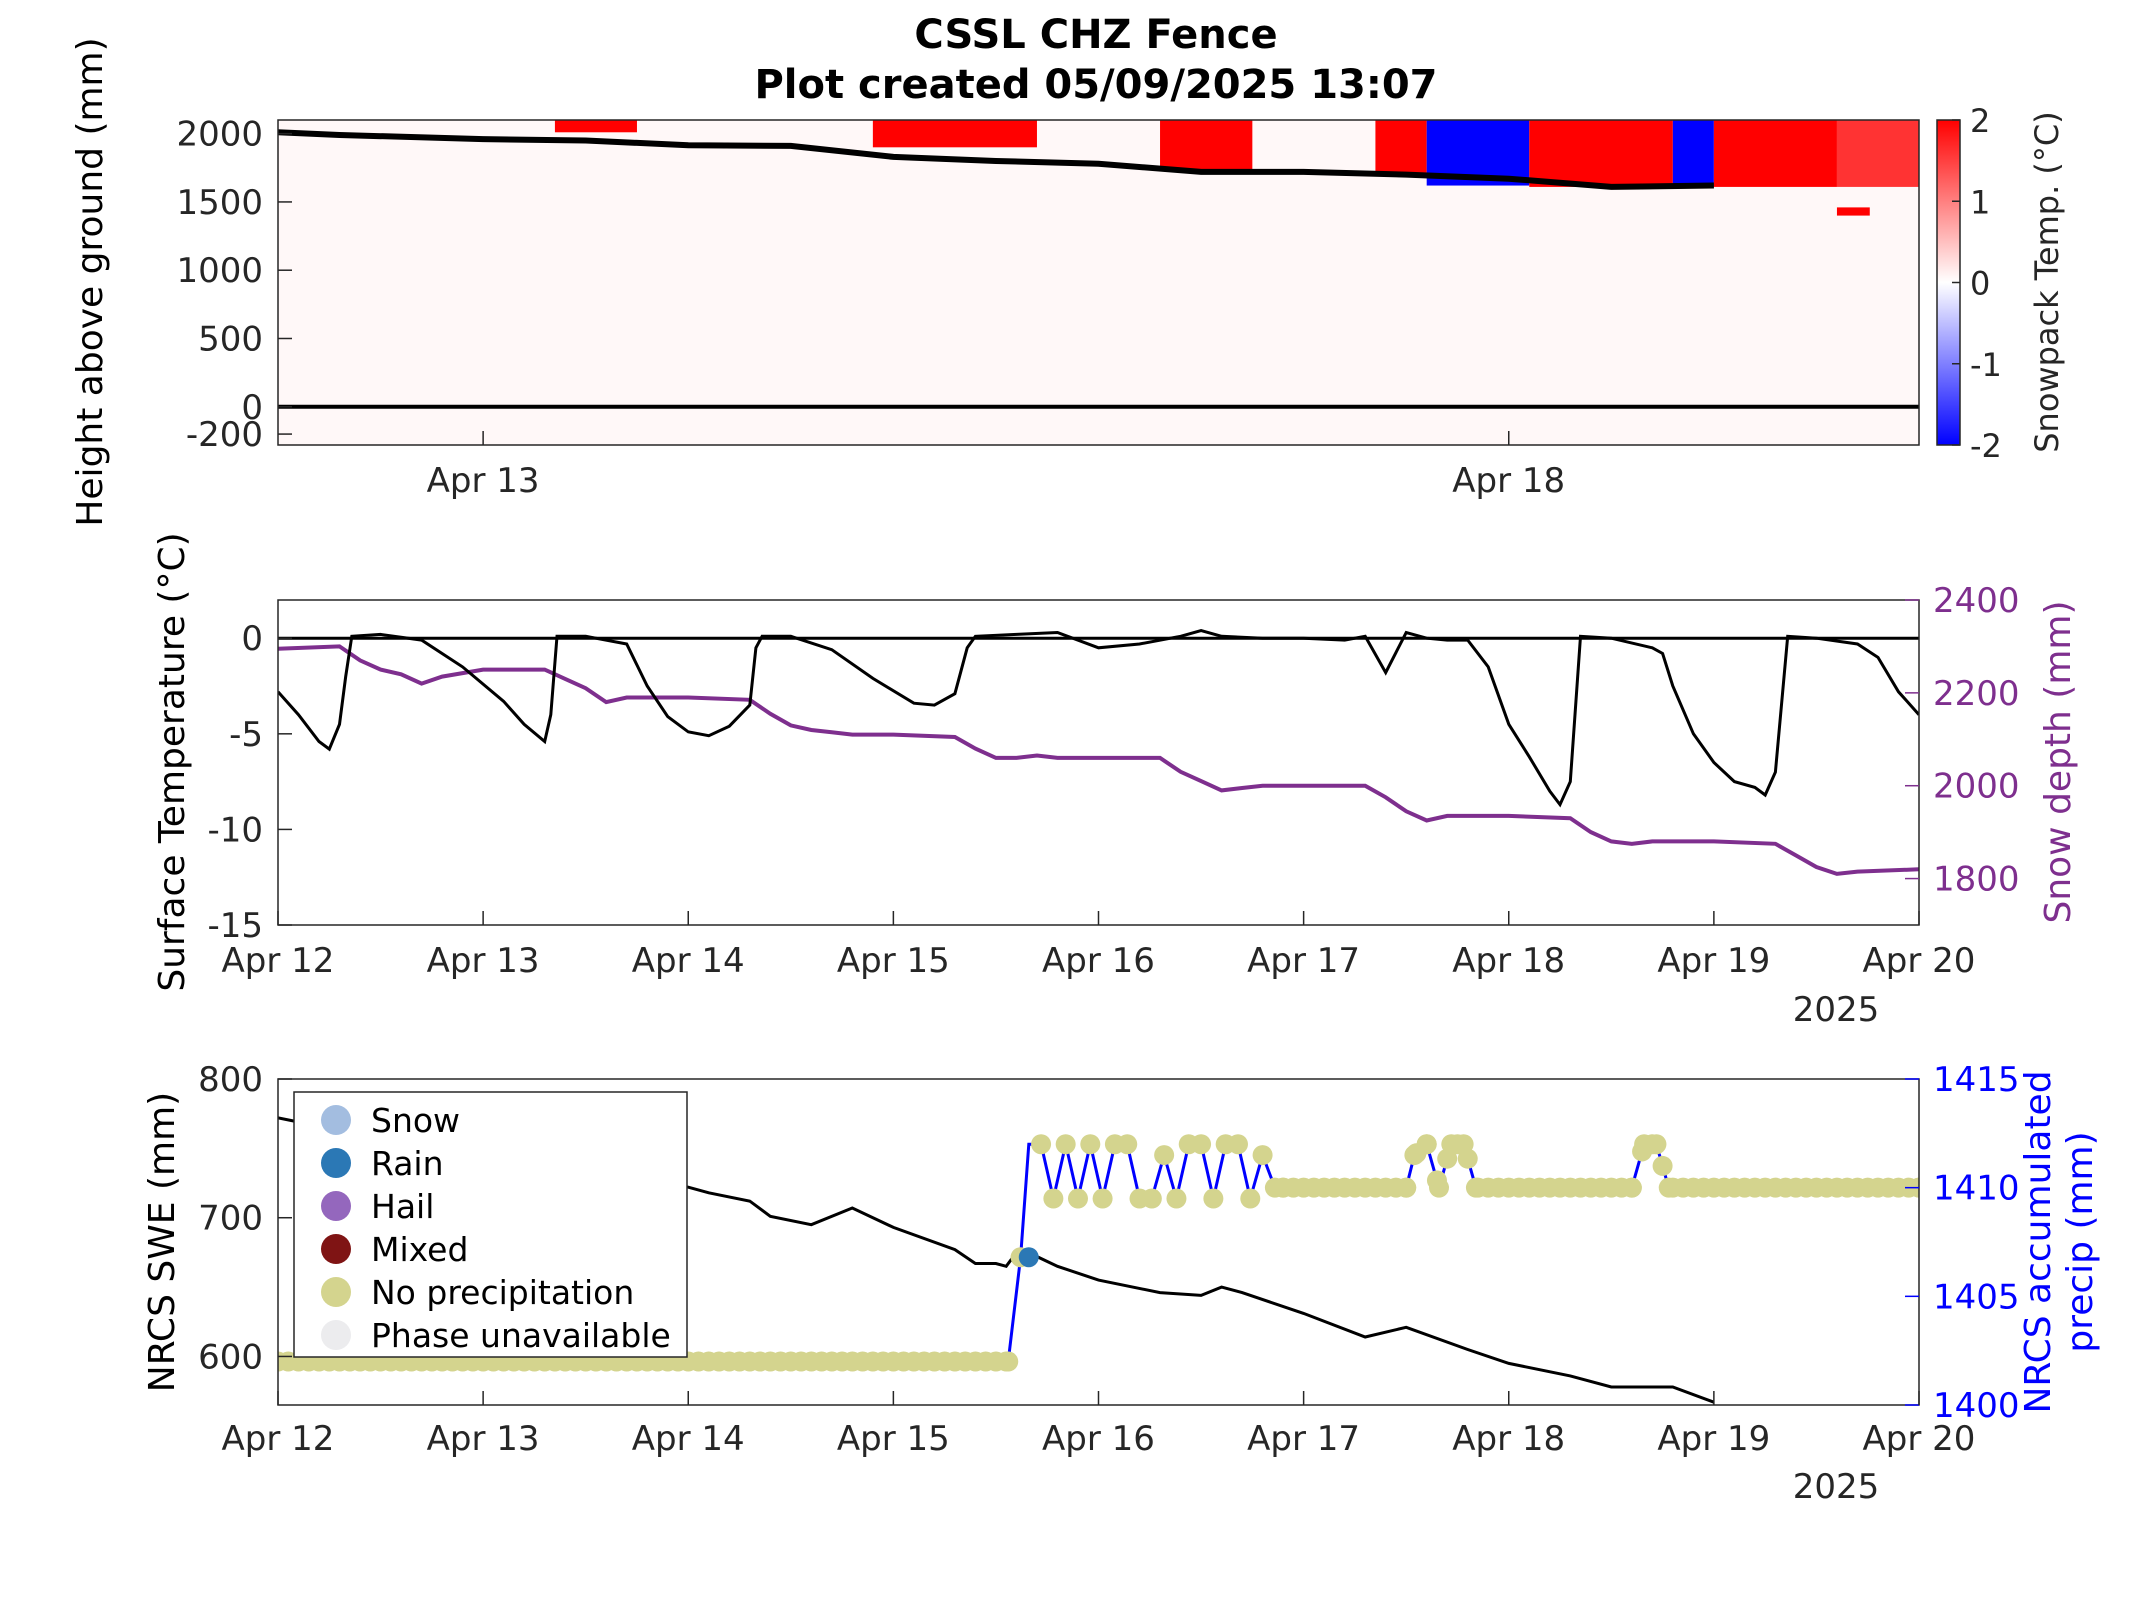 The height and width of the screenshot is (1600, 2133). I want to click on panel2-xtick-label: Apr 17, so click(1303, 961).